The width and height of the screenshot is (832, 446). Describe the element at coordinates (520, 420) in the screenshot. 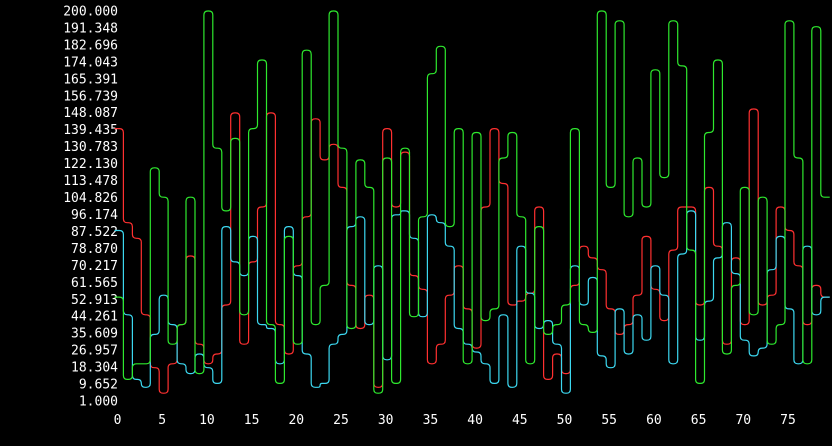

I see `x-tick-label: 45` at that location.